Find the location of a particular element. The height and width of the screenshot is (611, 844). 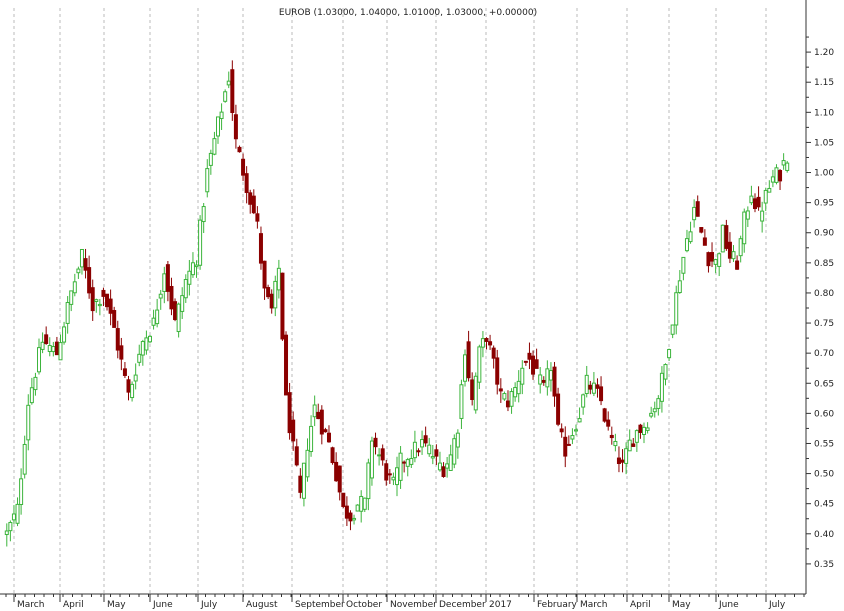

y-tick-label: 0.80 is located at coordinates (824, 294).